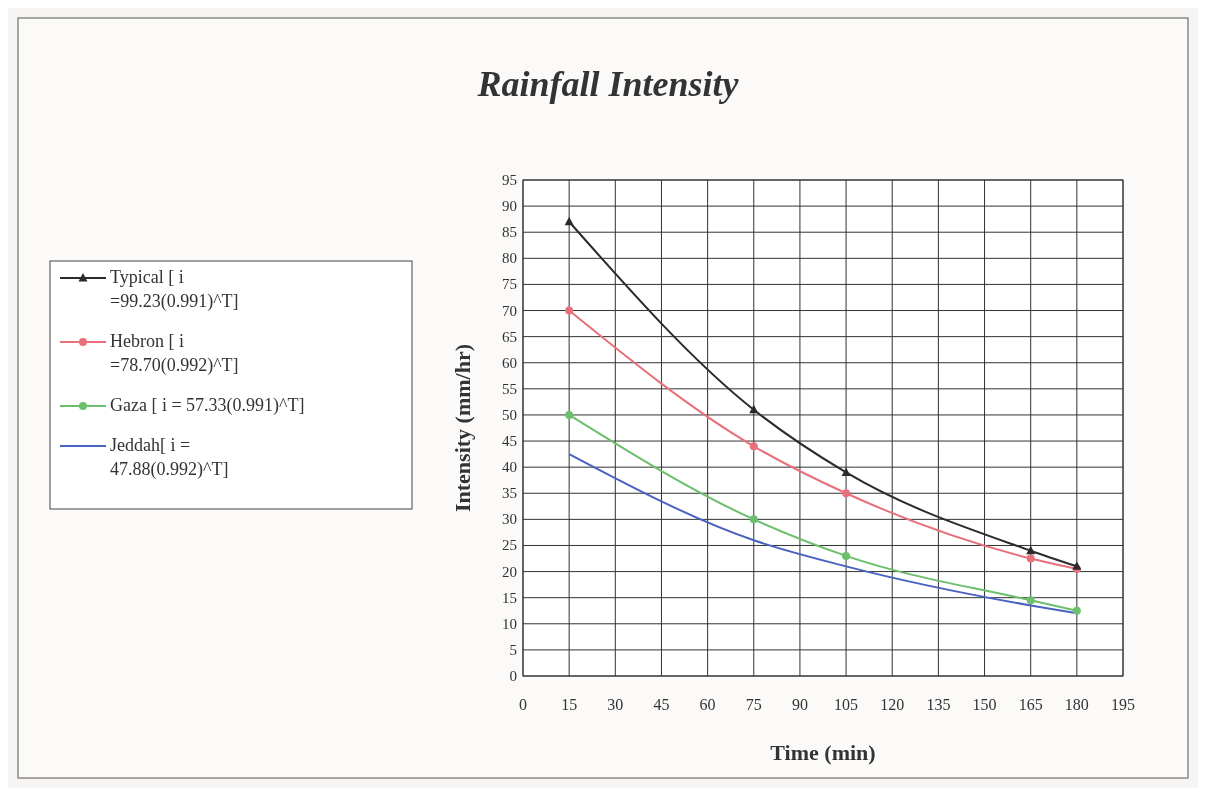 Image resolution: width=1206 pixels, height=795 pixels. I want to click on y-tick-label: 85, so click(509, 232).